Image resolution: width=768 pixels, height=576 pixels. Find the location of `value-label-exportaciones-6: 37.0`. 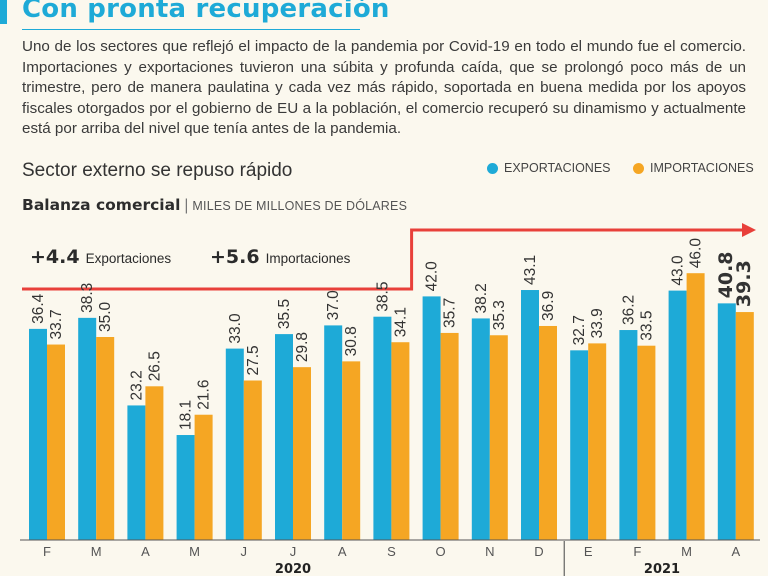

value-label-exportaciones-6: 37.0 is located at coordinates (333, 305).